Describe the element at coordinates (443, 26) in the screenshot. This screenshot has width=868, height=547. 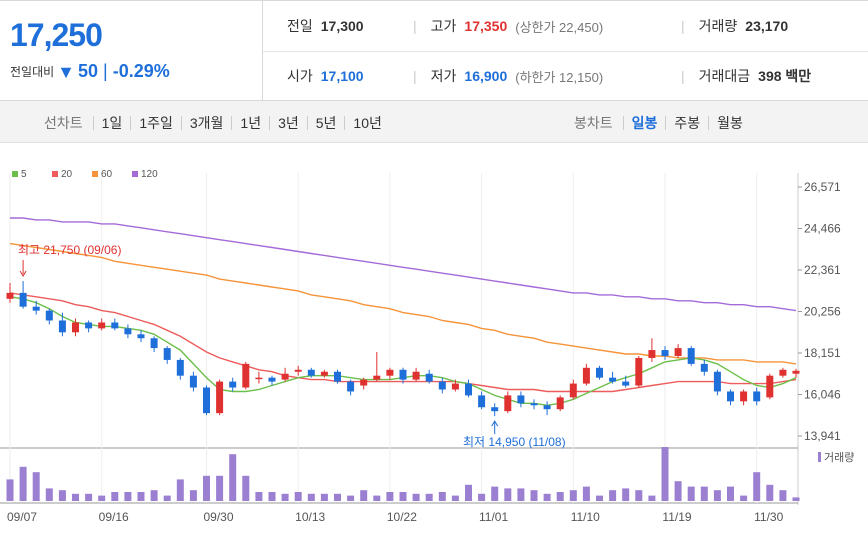
I see `high-label: 고가` at that location.